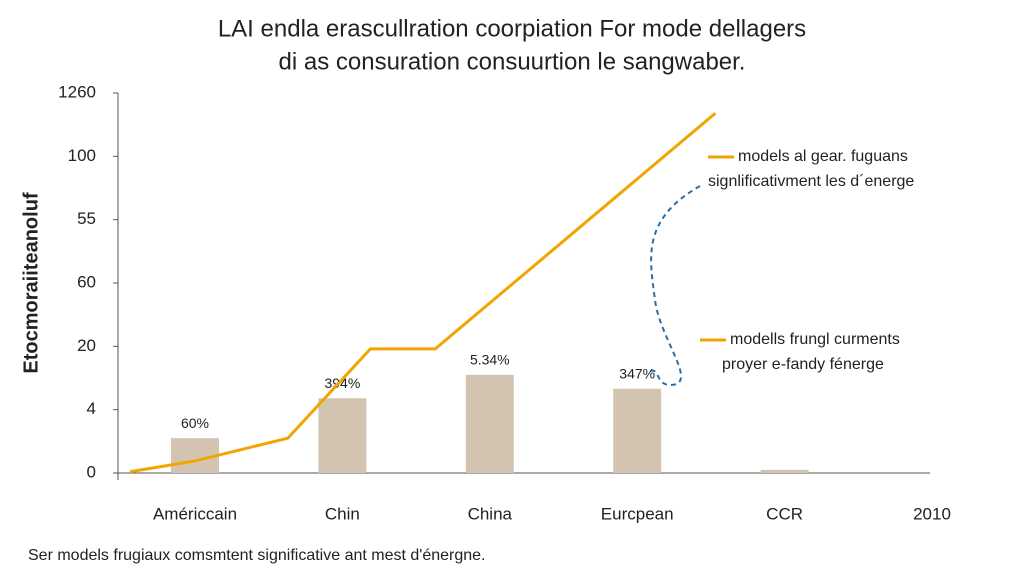 This screenshot has height=576, width=1024. I want to click on legend-label: modells frungl curments, so click(815, 339).